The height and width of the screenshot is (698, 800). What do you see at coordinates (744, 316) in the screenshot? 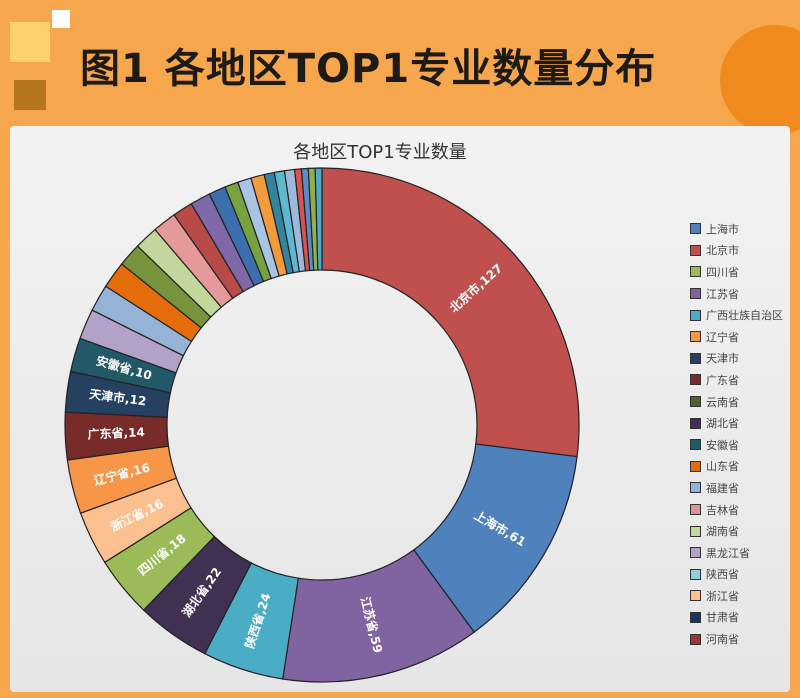
I see `legend-label: 广西壮族自治区` at bounding box center [744, 316].